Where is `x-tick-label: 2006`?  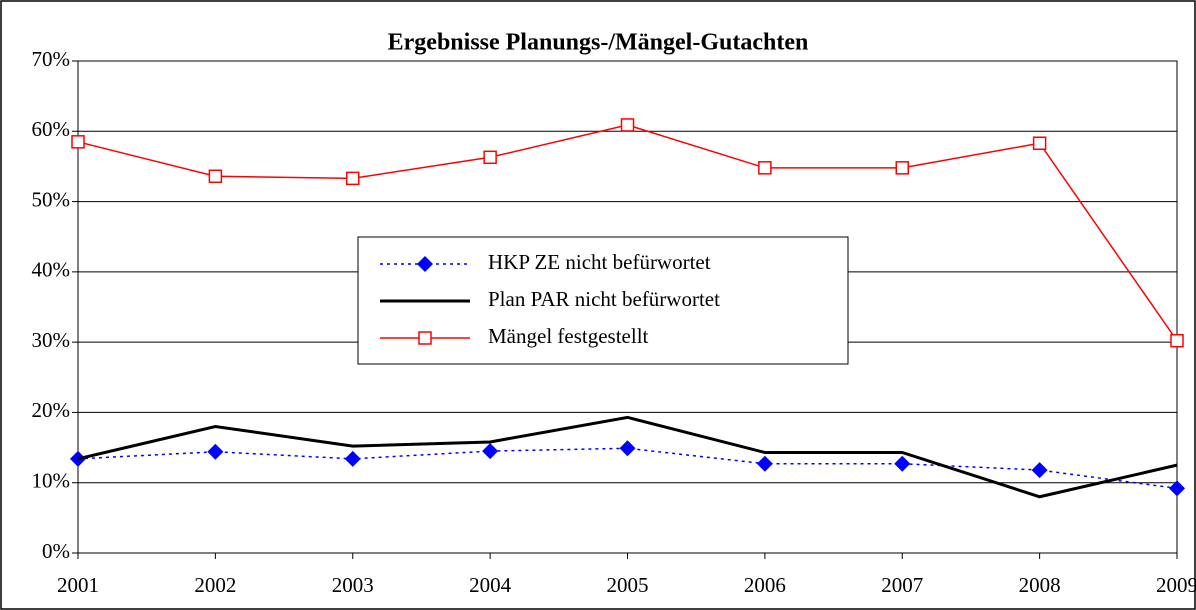 x-tick-label: 2006 is located at coordinates (765, 585).